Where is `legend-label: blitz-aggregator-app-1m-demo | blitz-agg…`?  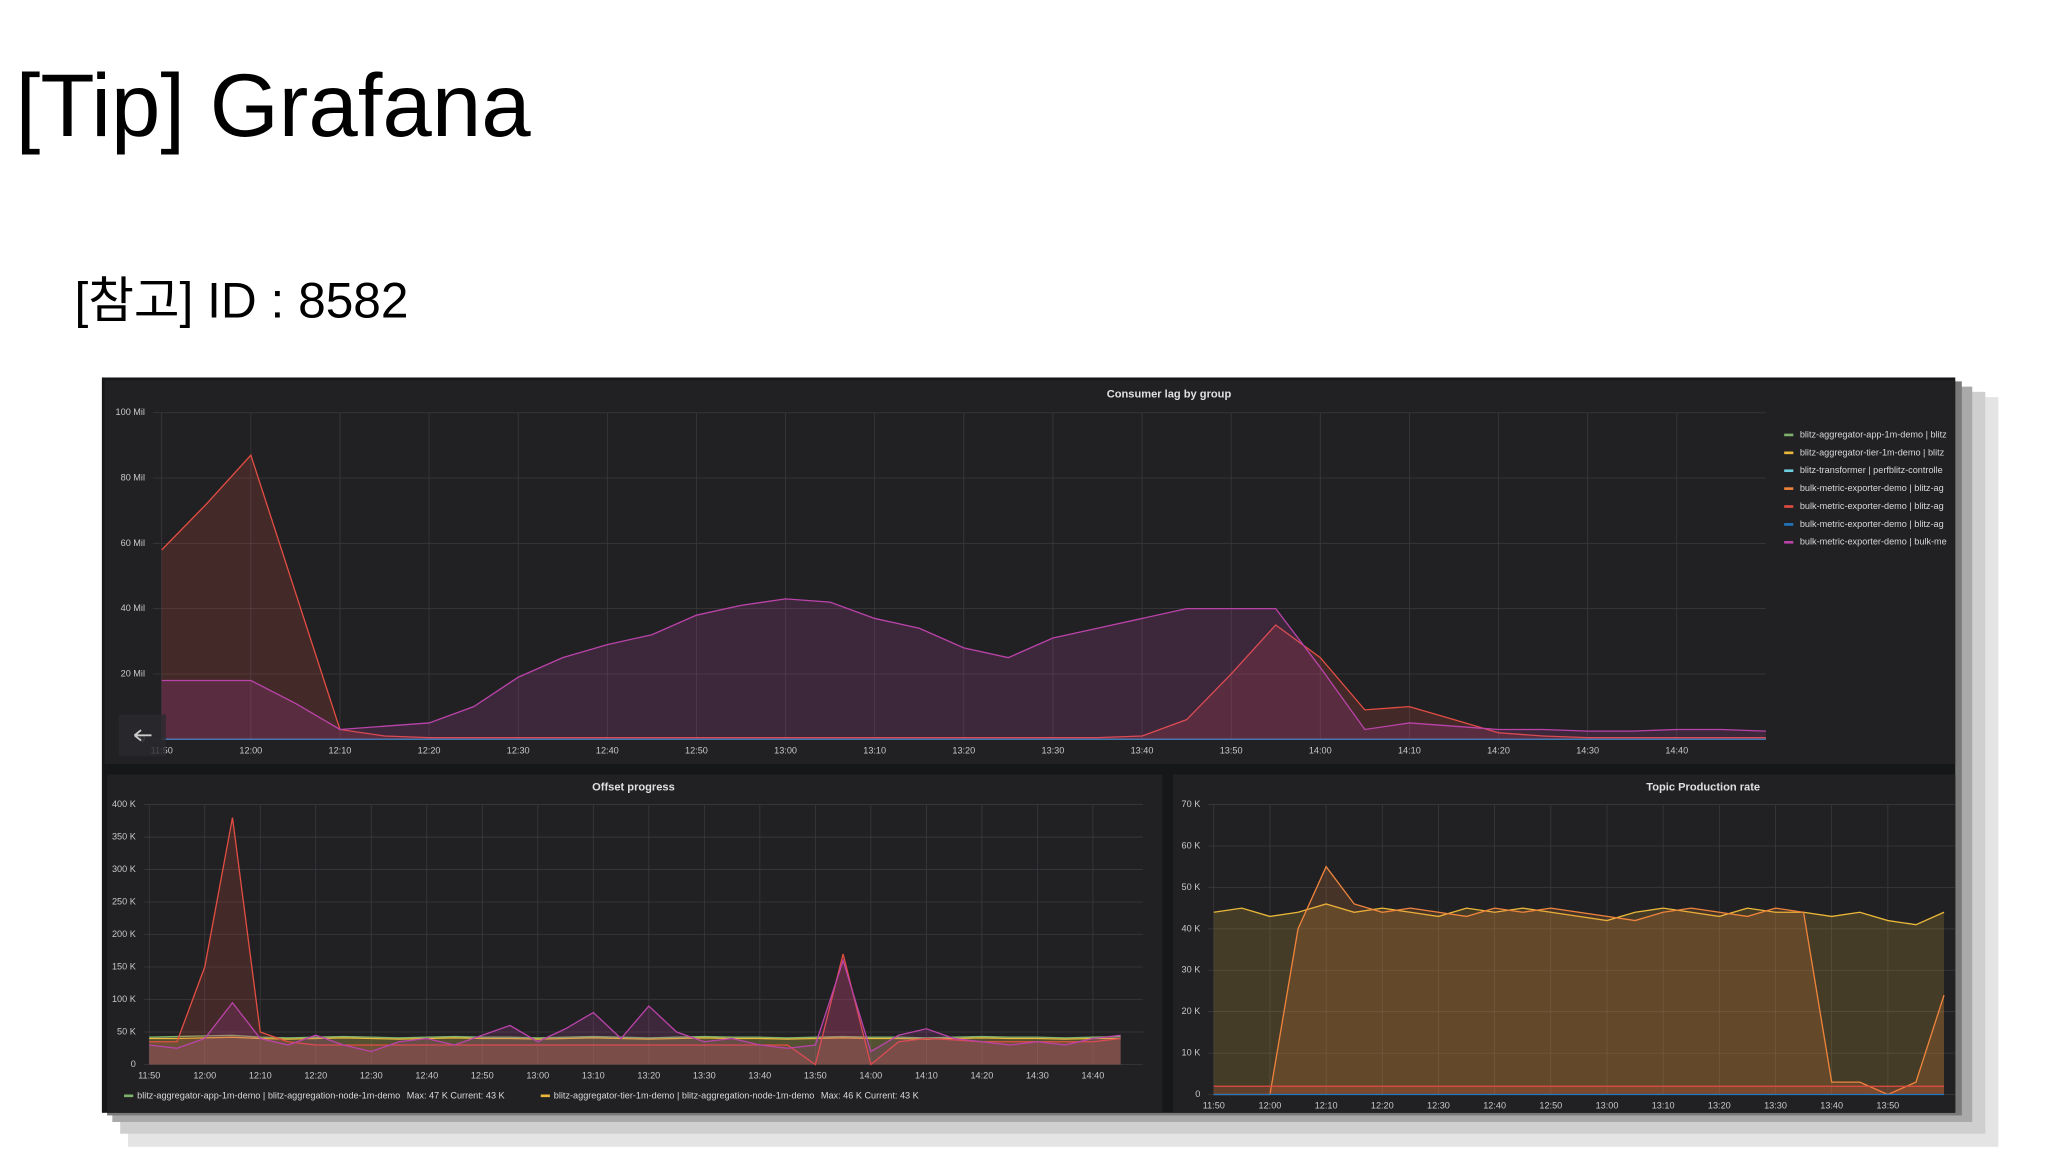
legend-label: blitz-aggregator-app-1m-demo | blitz-agg… is located at coordinates (268, 1095).